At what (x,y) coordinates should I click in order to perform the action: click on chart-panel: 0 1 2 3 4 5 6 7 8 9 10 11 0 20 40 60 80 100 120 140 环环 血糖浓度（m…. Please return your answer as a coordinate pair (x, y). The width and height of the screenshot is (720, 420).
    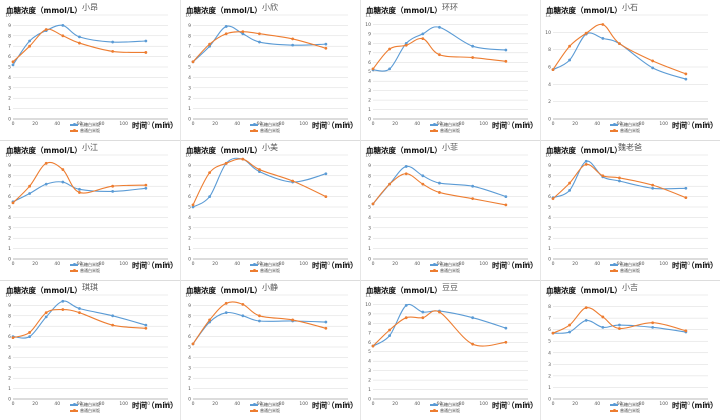
    Looking at the image, I should click on (450, 70).